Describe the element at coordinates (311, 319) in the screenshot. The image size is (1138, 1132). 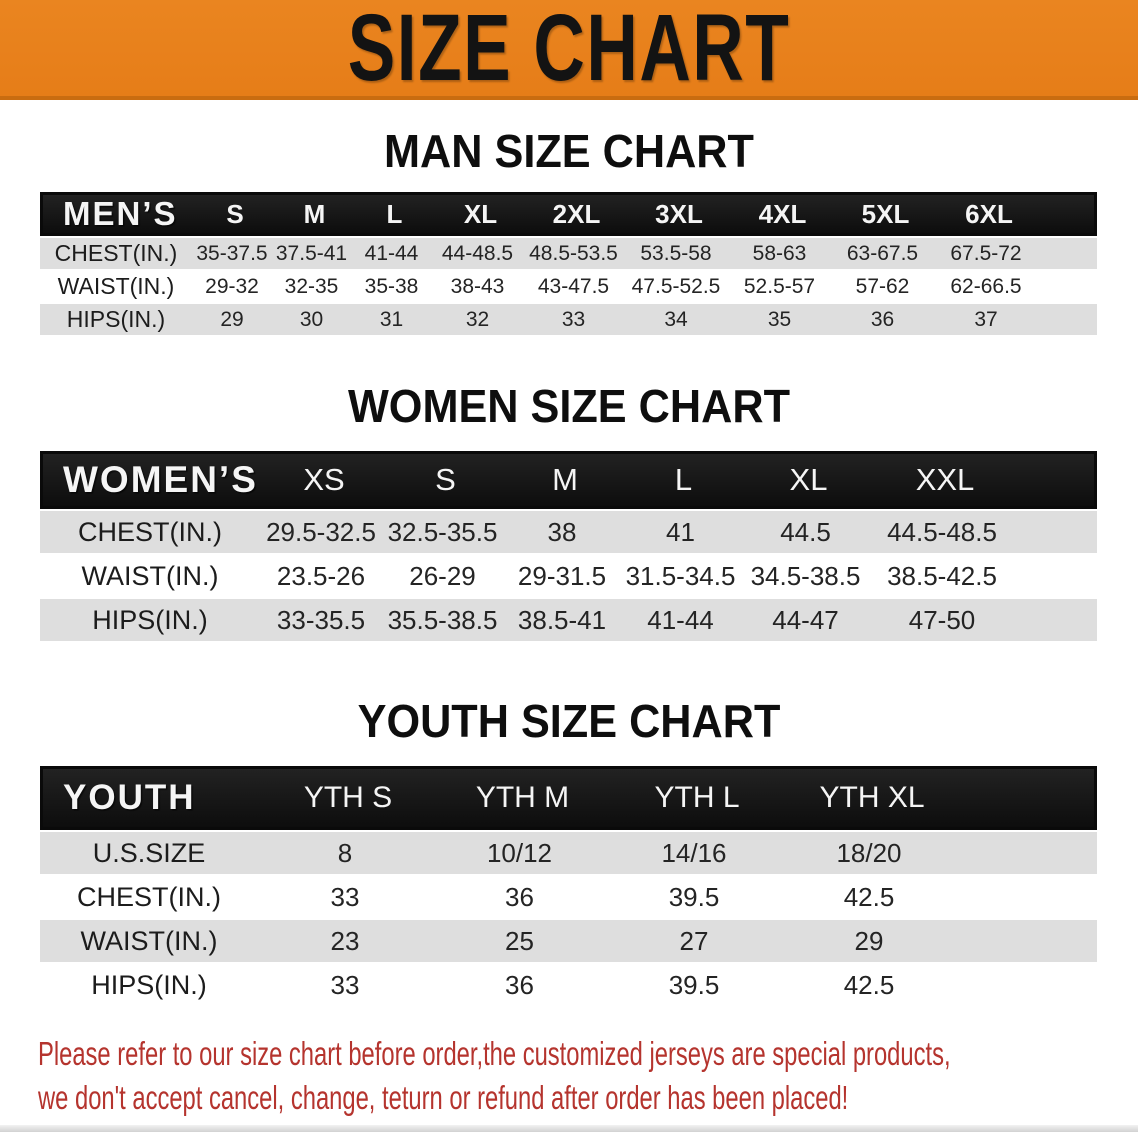
I see `size-value-cell: 30` at that location.